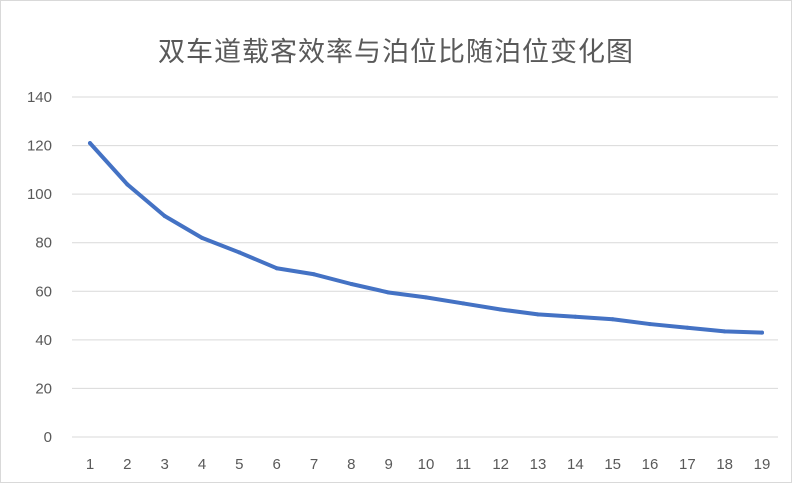 This screenshot has height=483, width=792. What do you see at coordinates (464, 464) in the screenshot?
I see `x-tick-label: 11` at bounding box center [464, 464].